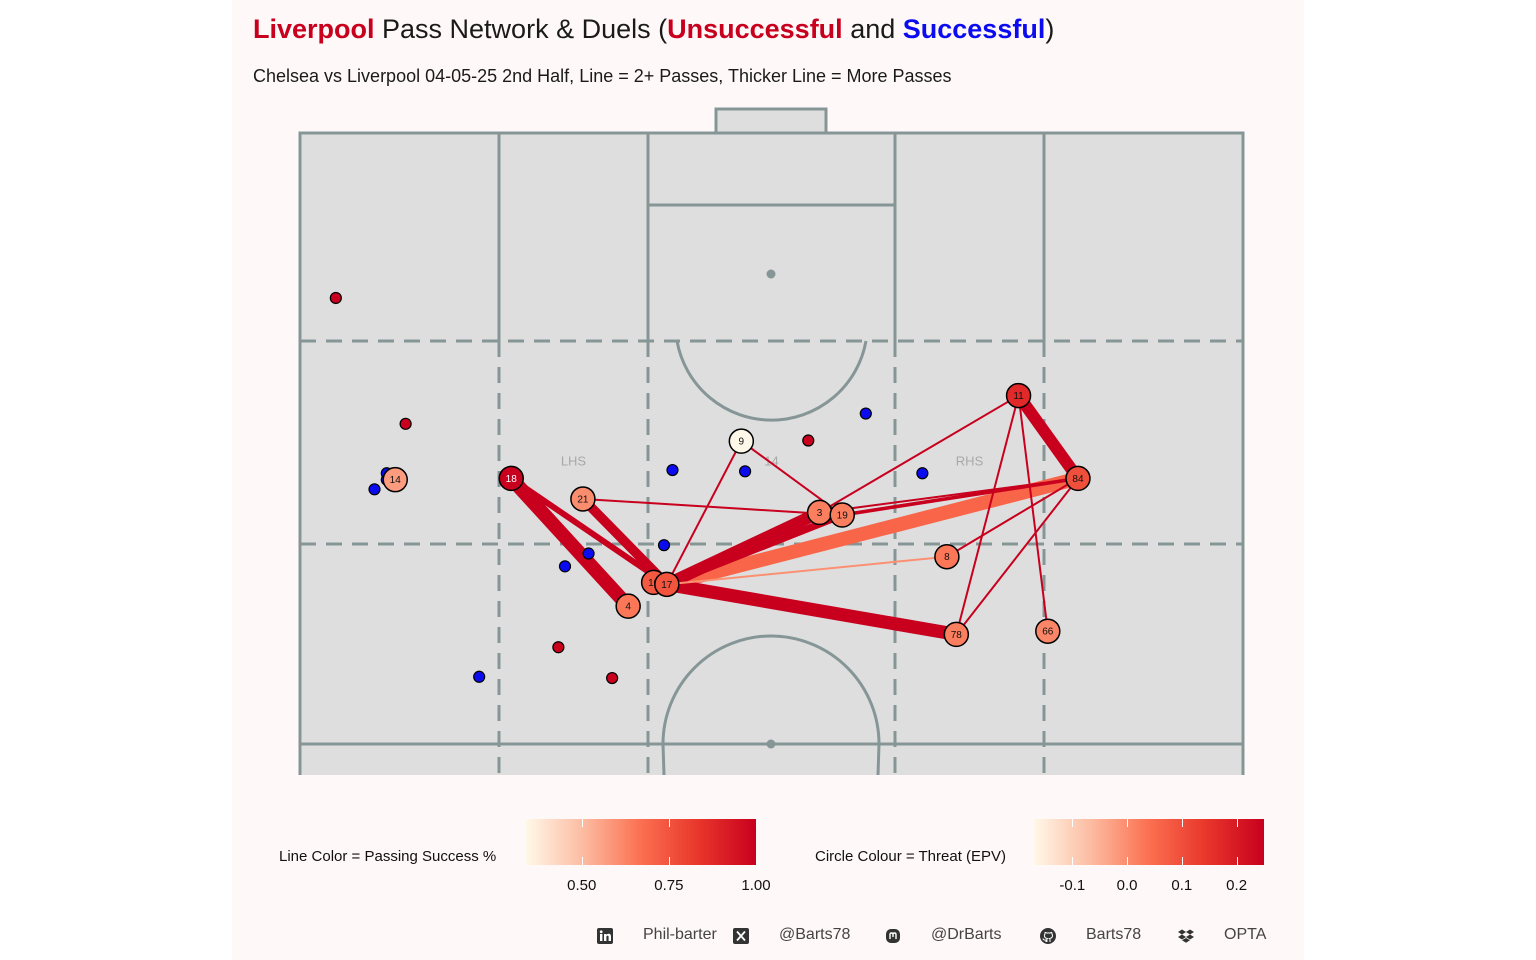 The height and width of the screenshot is (960, 1536). I want to click on player-node: 66, so click(1048, 631).